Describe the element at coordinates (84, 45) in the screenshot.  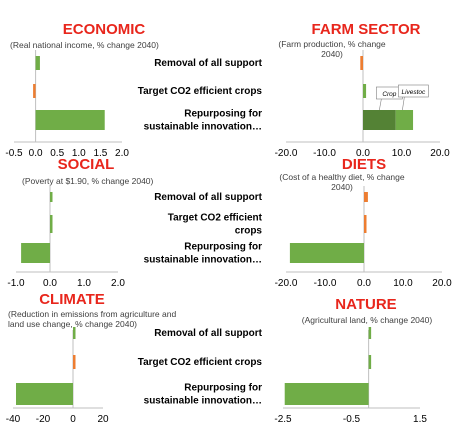
I see `panel-subtitle: (Real national income, % change 2040)` at that location.